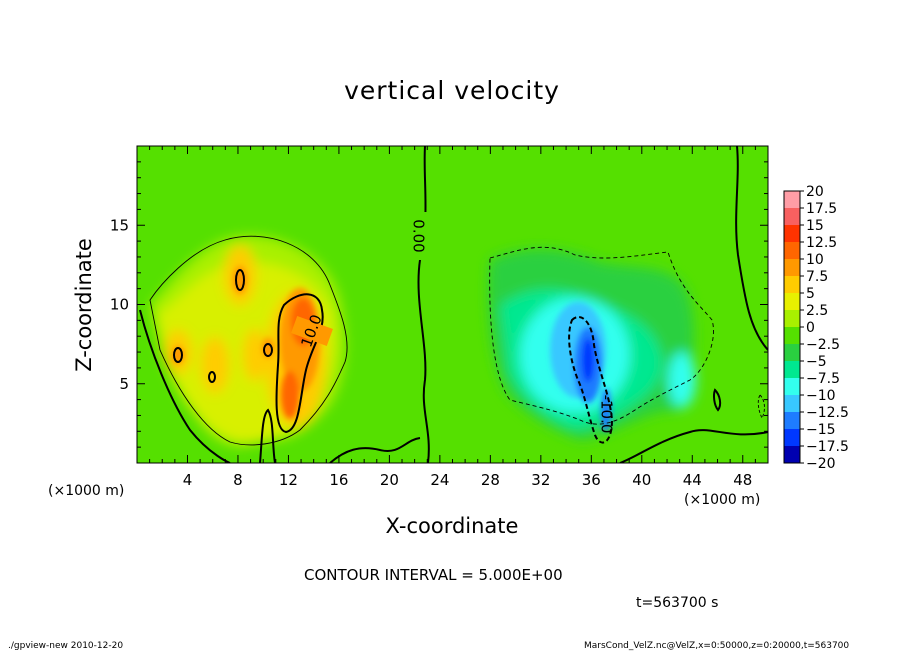  Describe the element at coordinates (677, 603) in the screenshot. I see `time-label: t=563700 s` at that location.